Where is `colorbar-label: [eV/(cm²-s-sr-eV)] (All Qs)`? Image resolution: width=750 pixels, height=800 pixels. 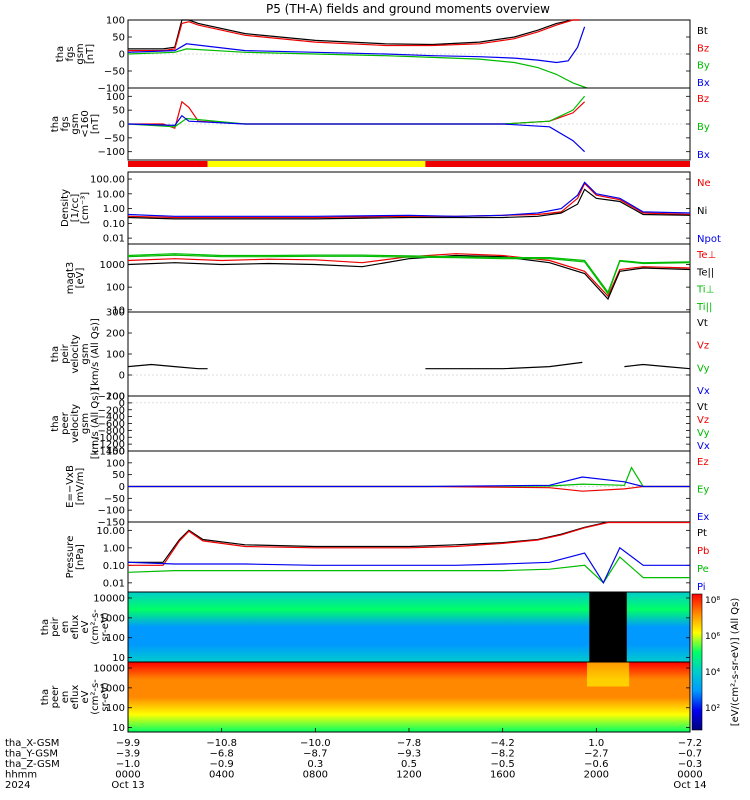
colorbar-label: [eV/(cm²-s-sr-eV)] (All Qs) is located at coordinates (735, 662).